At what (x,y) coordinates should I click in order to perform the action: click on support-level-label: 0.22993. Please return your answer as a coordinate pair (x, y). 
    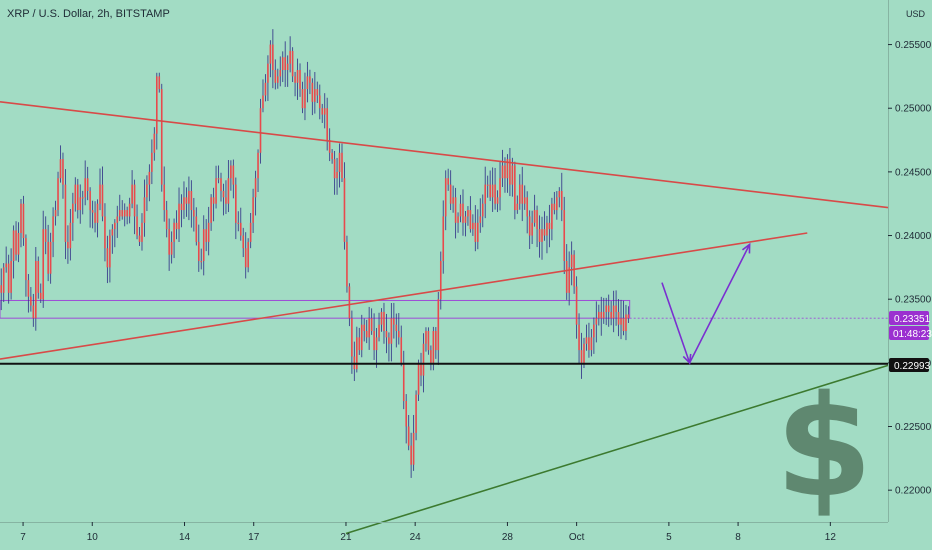
    Looking at the image, I should click on (912, 366).